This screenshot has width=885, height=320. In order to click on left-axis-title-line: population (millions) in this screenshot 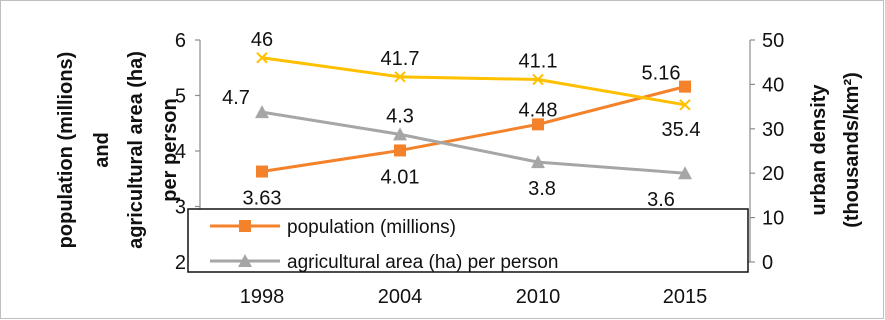, I will do `click(66, 150)`.